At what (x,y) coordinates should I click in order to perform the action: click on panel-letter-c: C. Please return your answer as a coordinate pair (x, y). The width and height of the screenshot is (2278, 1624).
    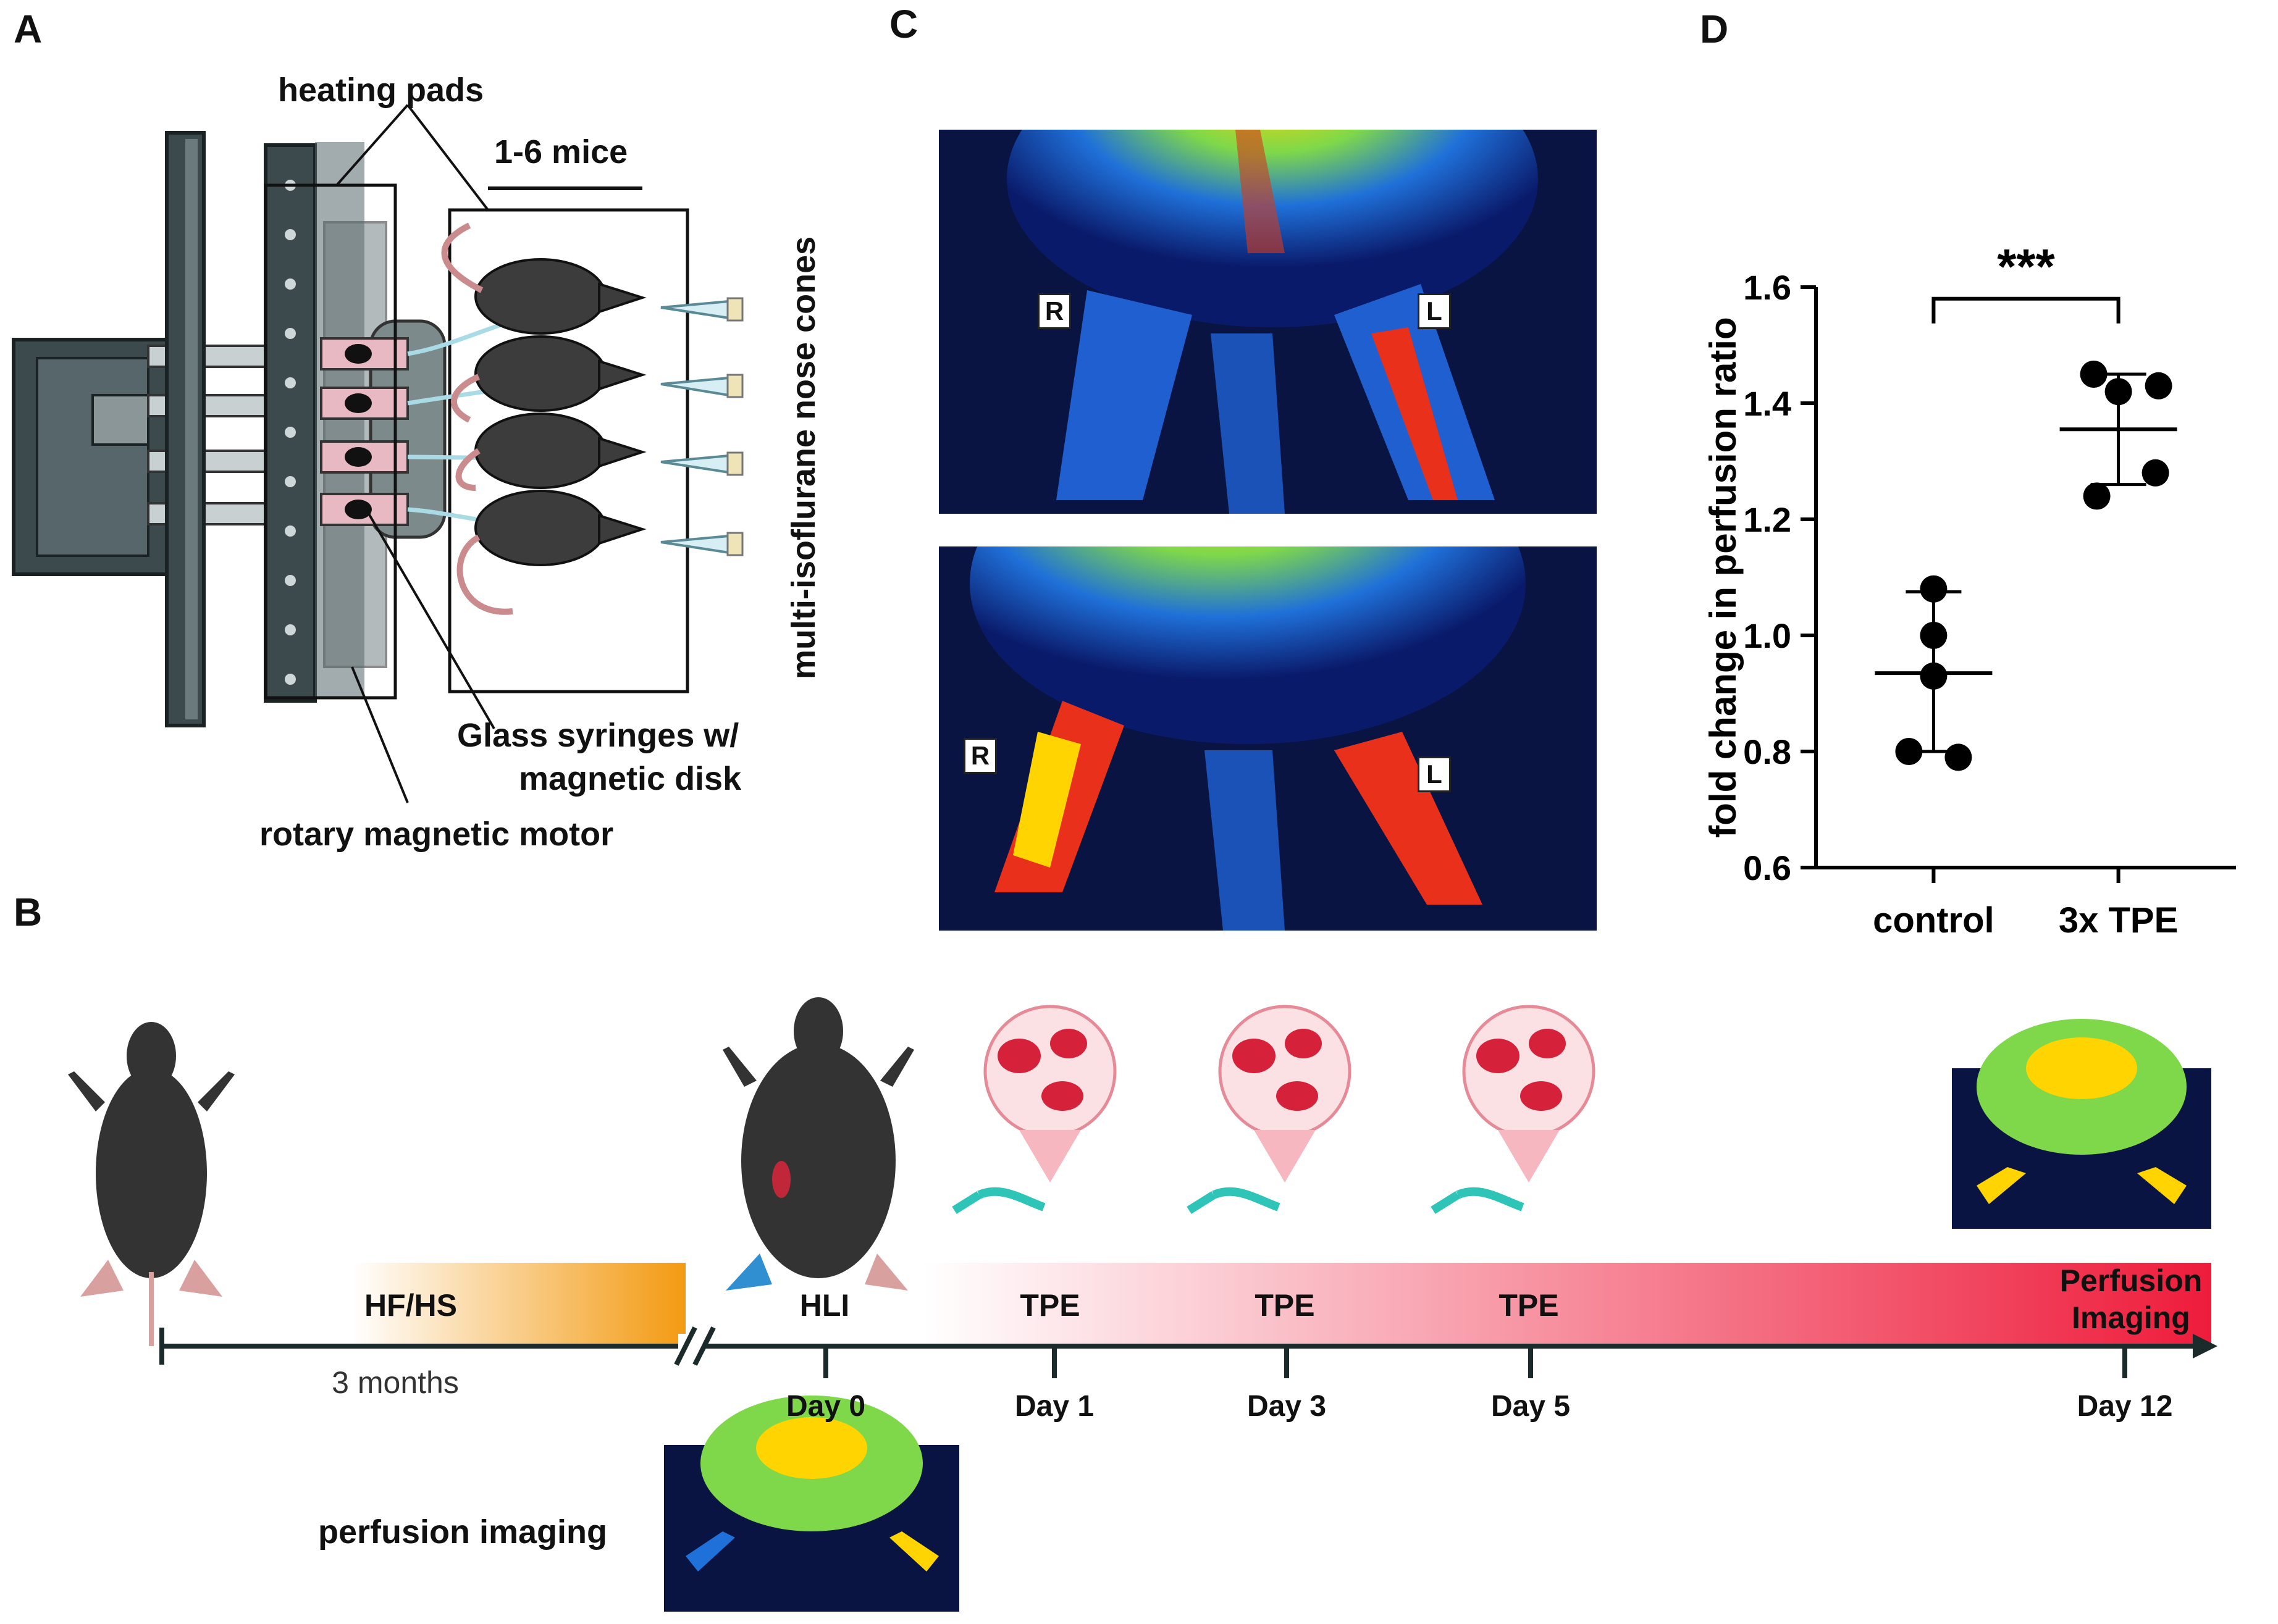
    Looking at the image, I should click on (903, 24).